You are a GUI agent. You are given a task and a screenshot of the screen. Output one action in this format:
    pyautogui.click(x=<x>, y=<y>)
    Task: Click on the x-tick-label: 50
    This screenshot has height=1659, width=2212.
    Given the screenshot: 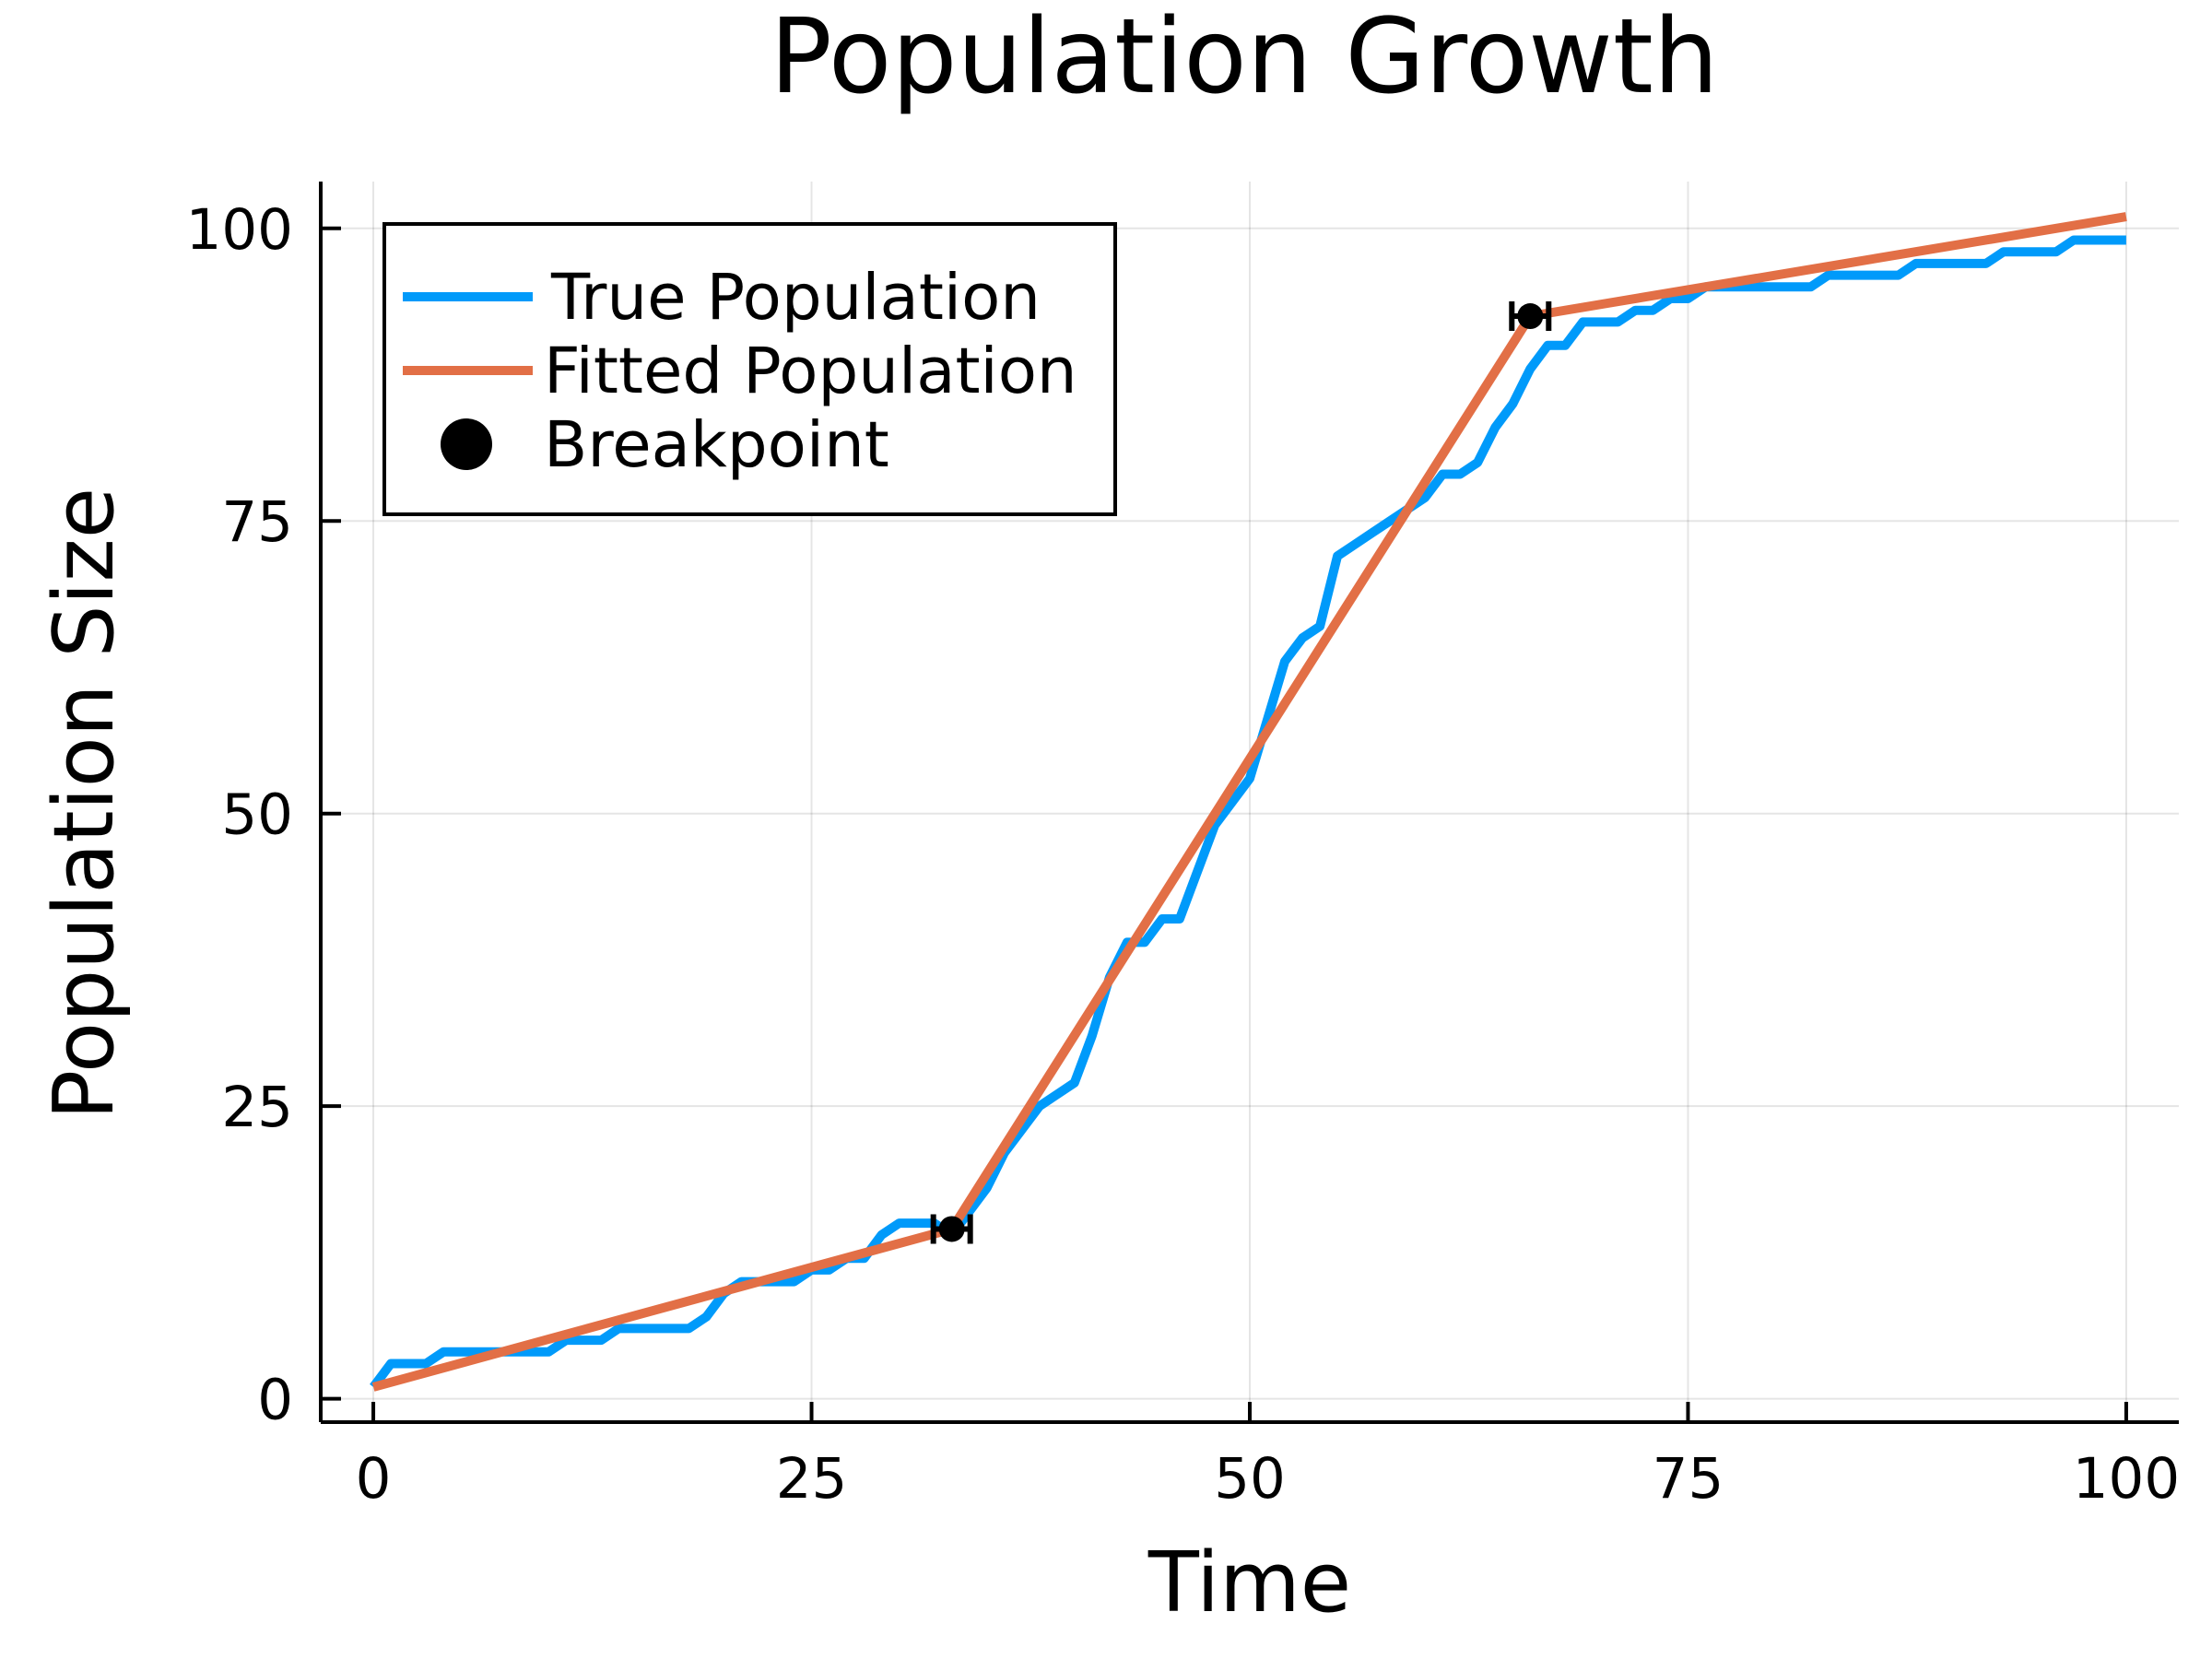 What is the action you would take?
    pyautogui.click(x=1250, y=1479)
    